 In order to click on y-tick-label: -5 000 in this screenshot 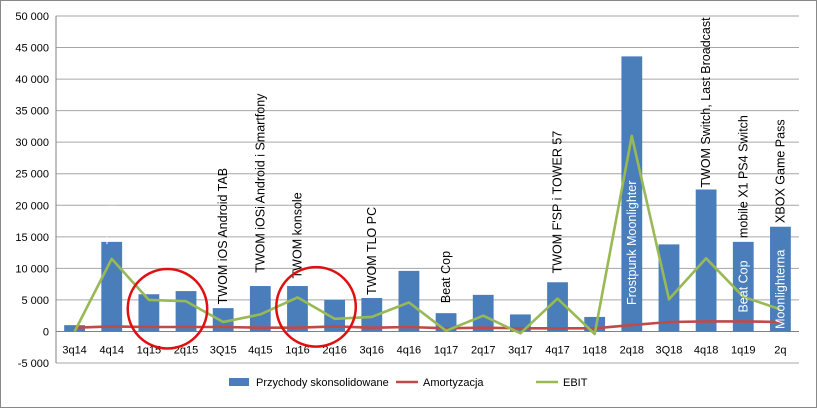, I will do `click(33, 364)`.